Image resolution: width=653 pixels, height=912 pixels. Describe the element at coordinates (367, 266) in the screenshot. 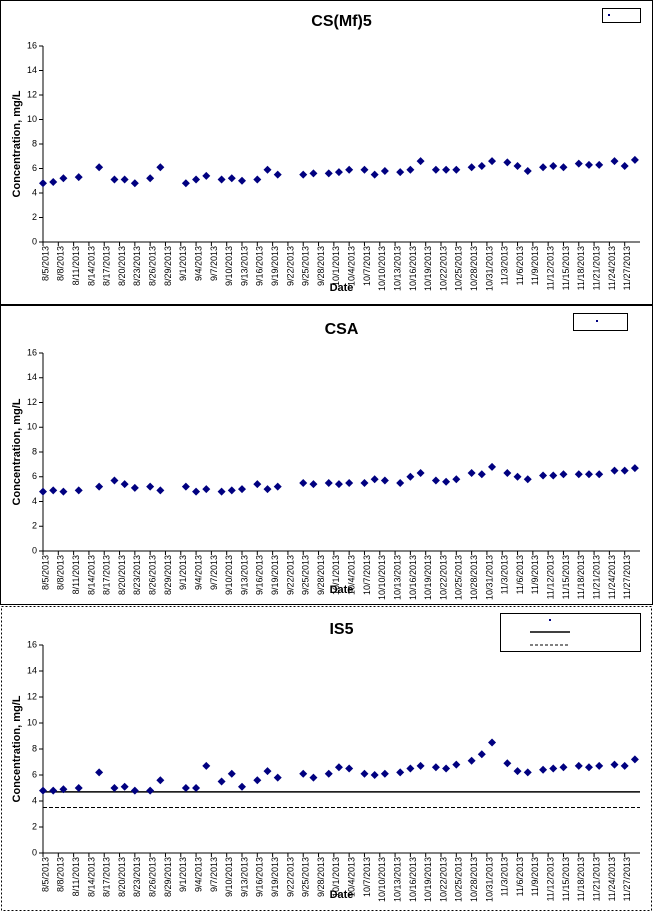

I see `x-tick-label: 10/7/2013` at that location.